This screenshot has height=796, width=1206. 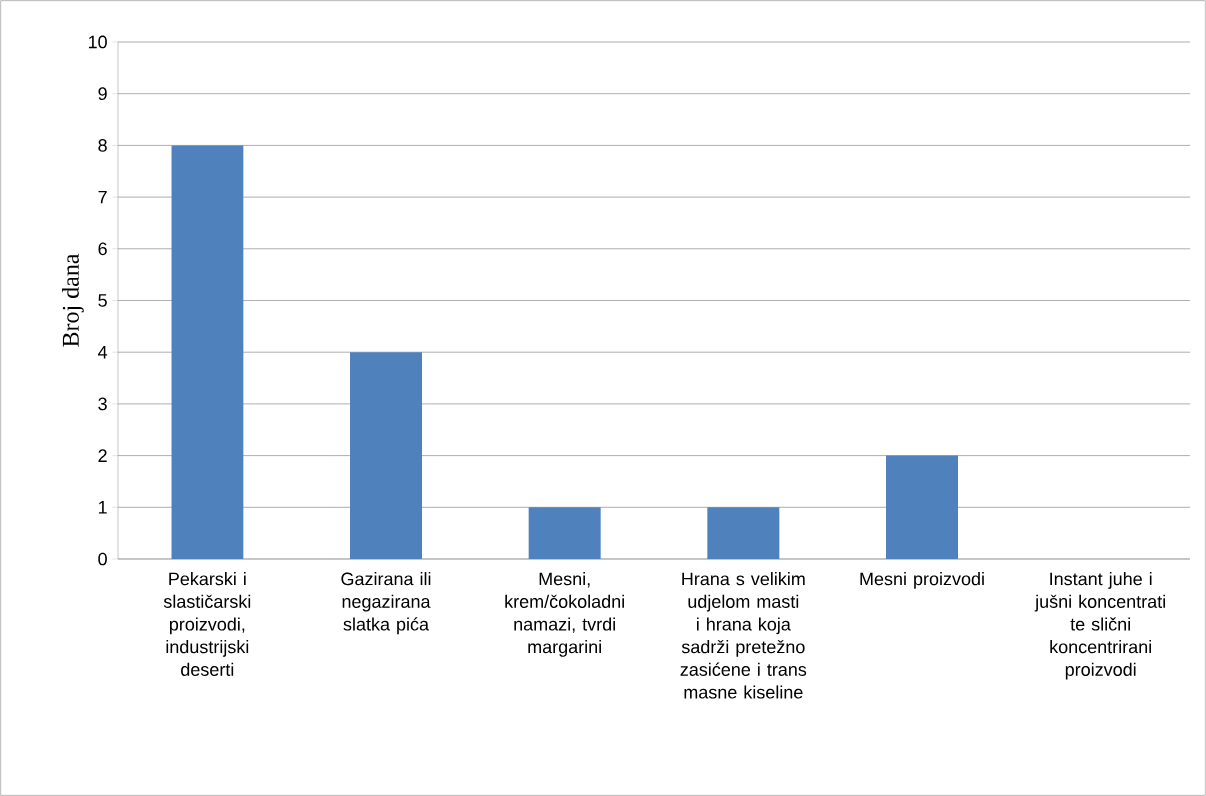 I want to click on y-tick-label: 0, so click(x=102, y=559).